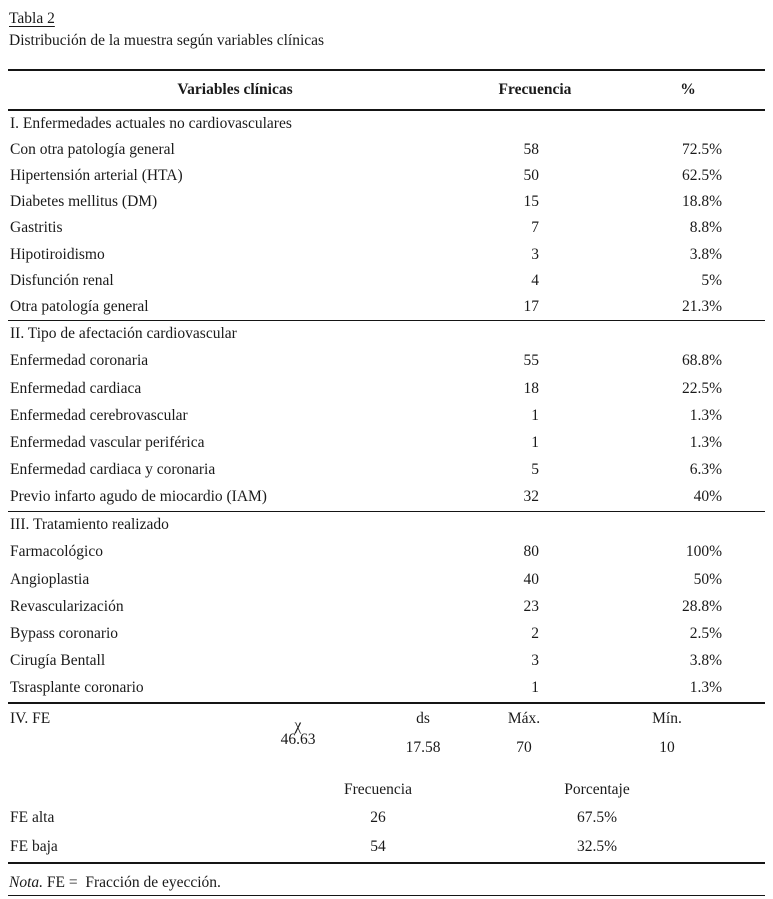  I want to click on row-frequency: 17, so click(531, 306).